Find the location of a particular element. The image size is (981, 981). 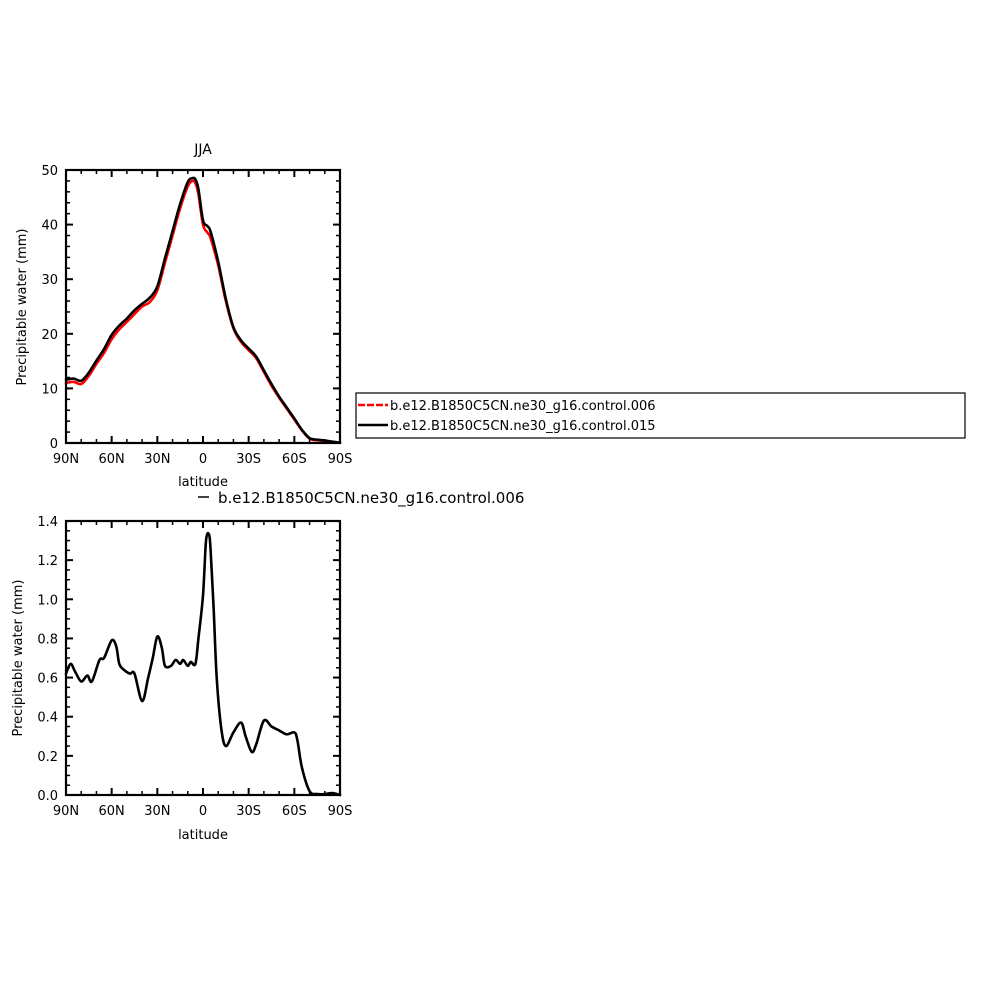

top-plot-area: 90N 60N 30N 0 30S 60S 90S 0 10 20 30 40 50 is located at coordinates (196, 315).